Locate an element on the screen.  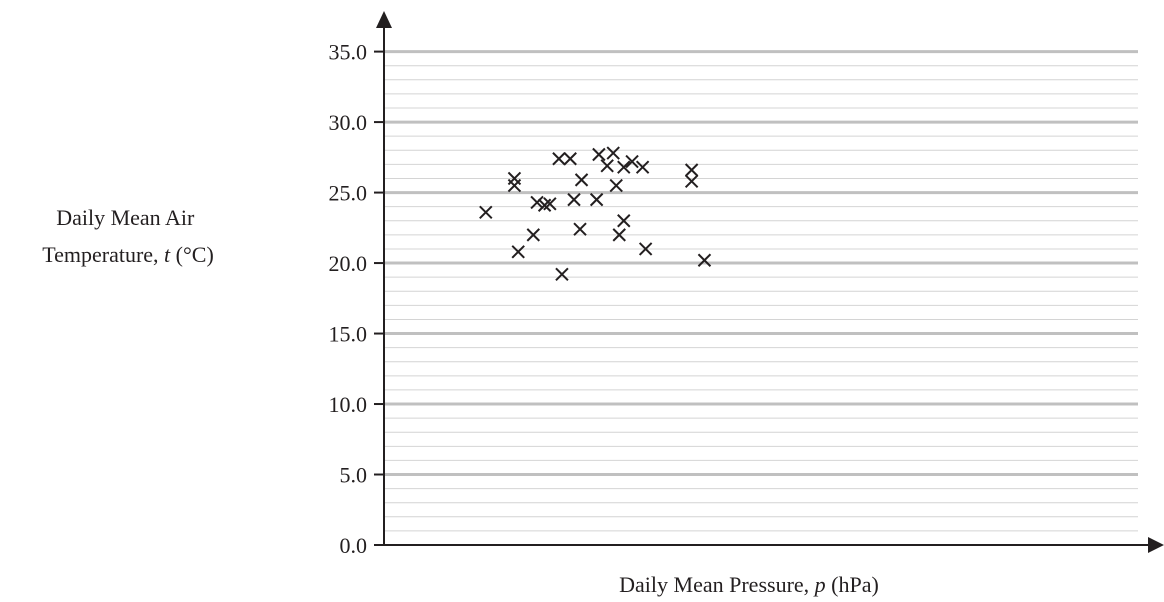
y-tick-label: 15.0 is located at coordinates (348, 334).